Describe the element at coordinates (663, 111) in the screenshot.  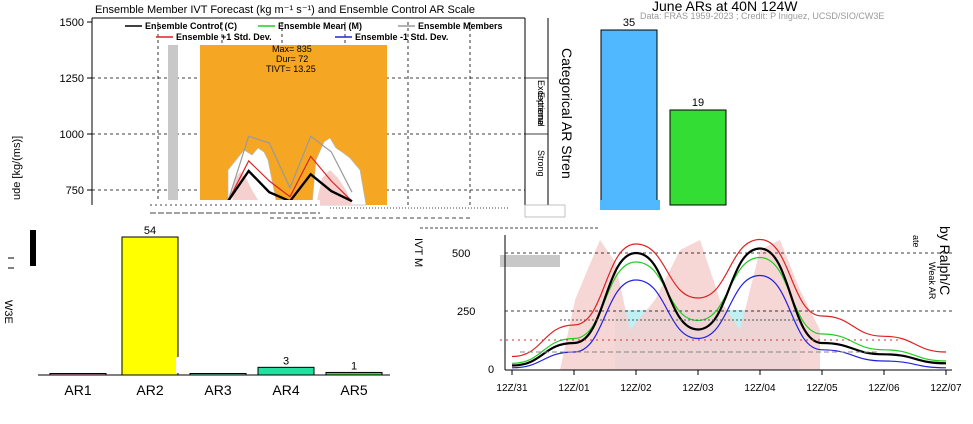
I see `upper-fragment-bars: 35 19` at that location.